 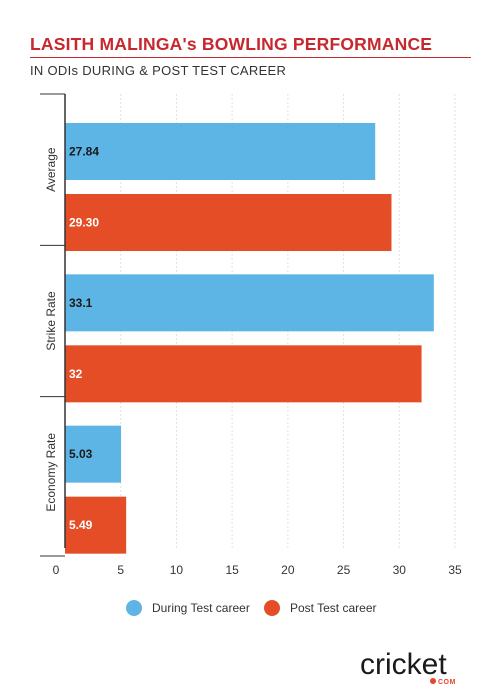 I want to click on x-tick-label: 5, so click(x=120, y=570).